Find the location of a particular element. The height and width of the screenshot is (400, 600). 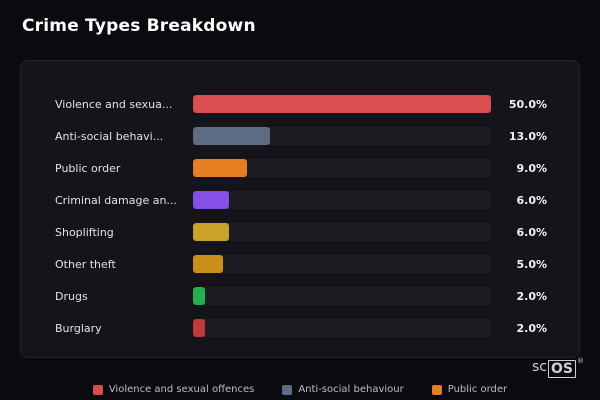

bar-row: Public order 9.0% is located at coordinates (301, 168).